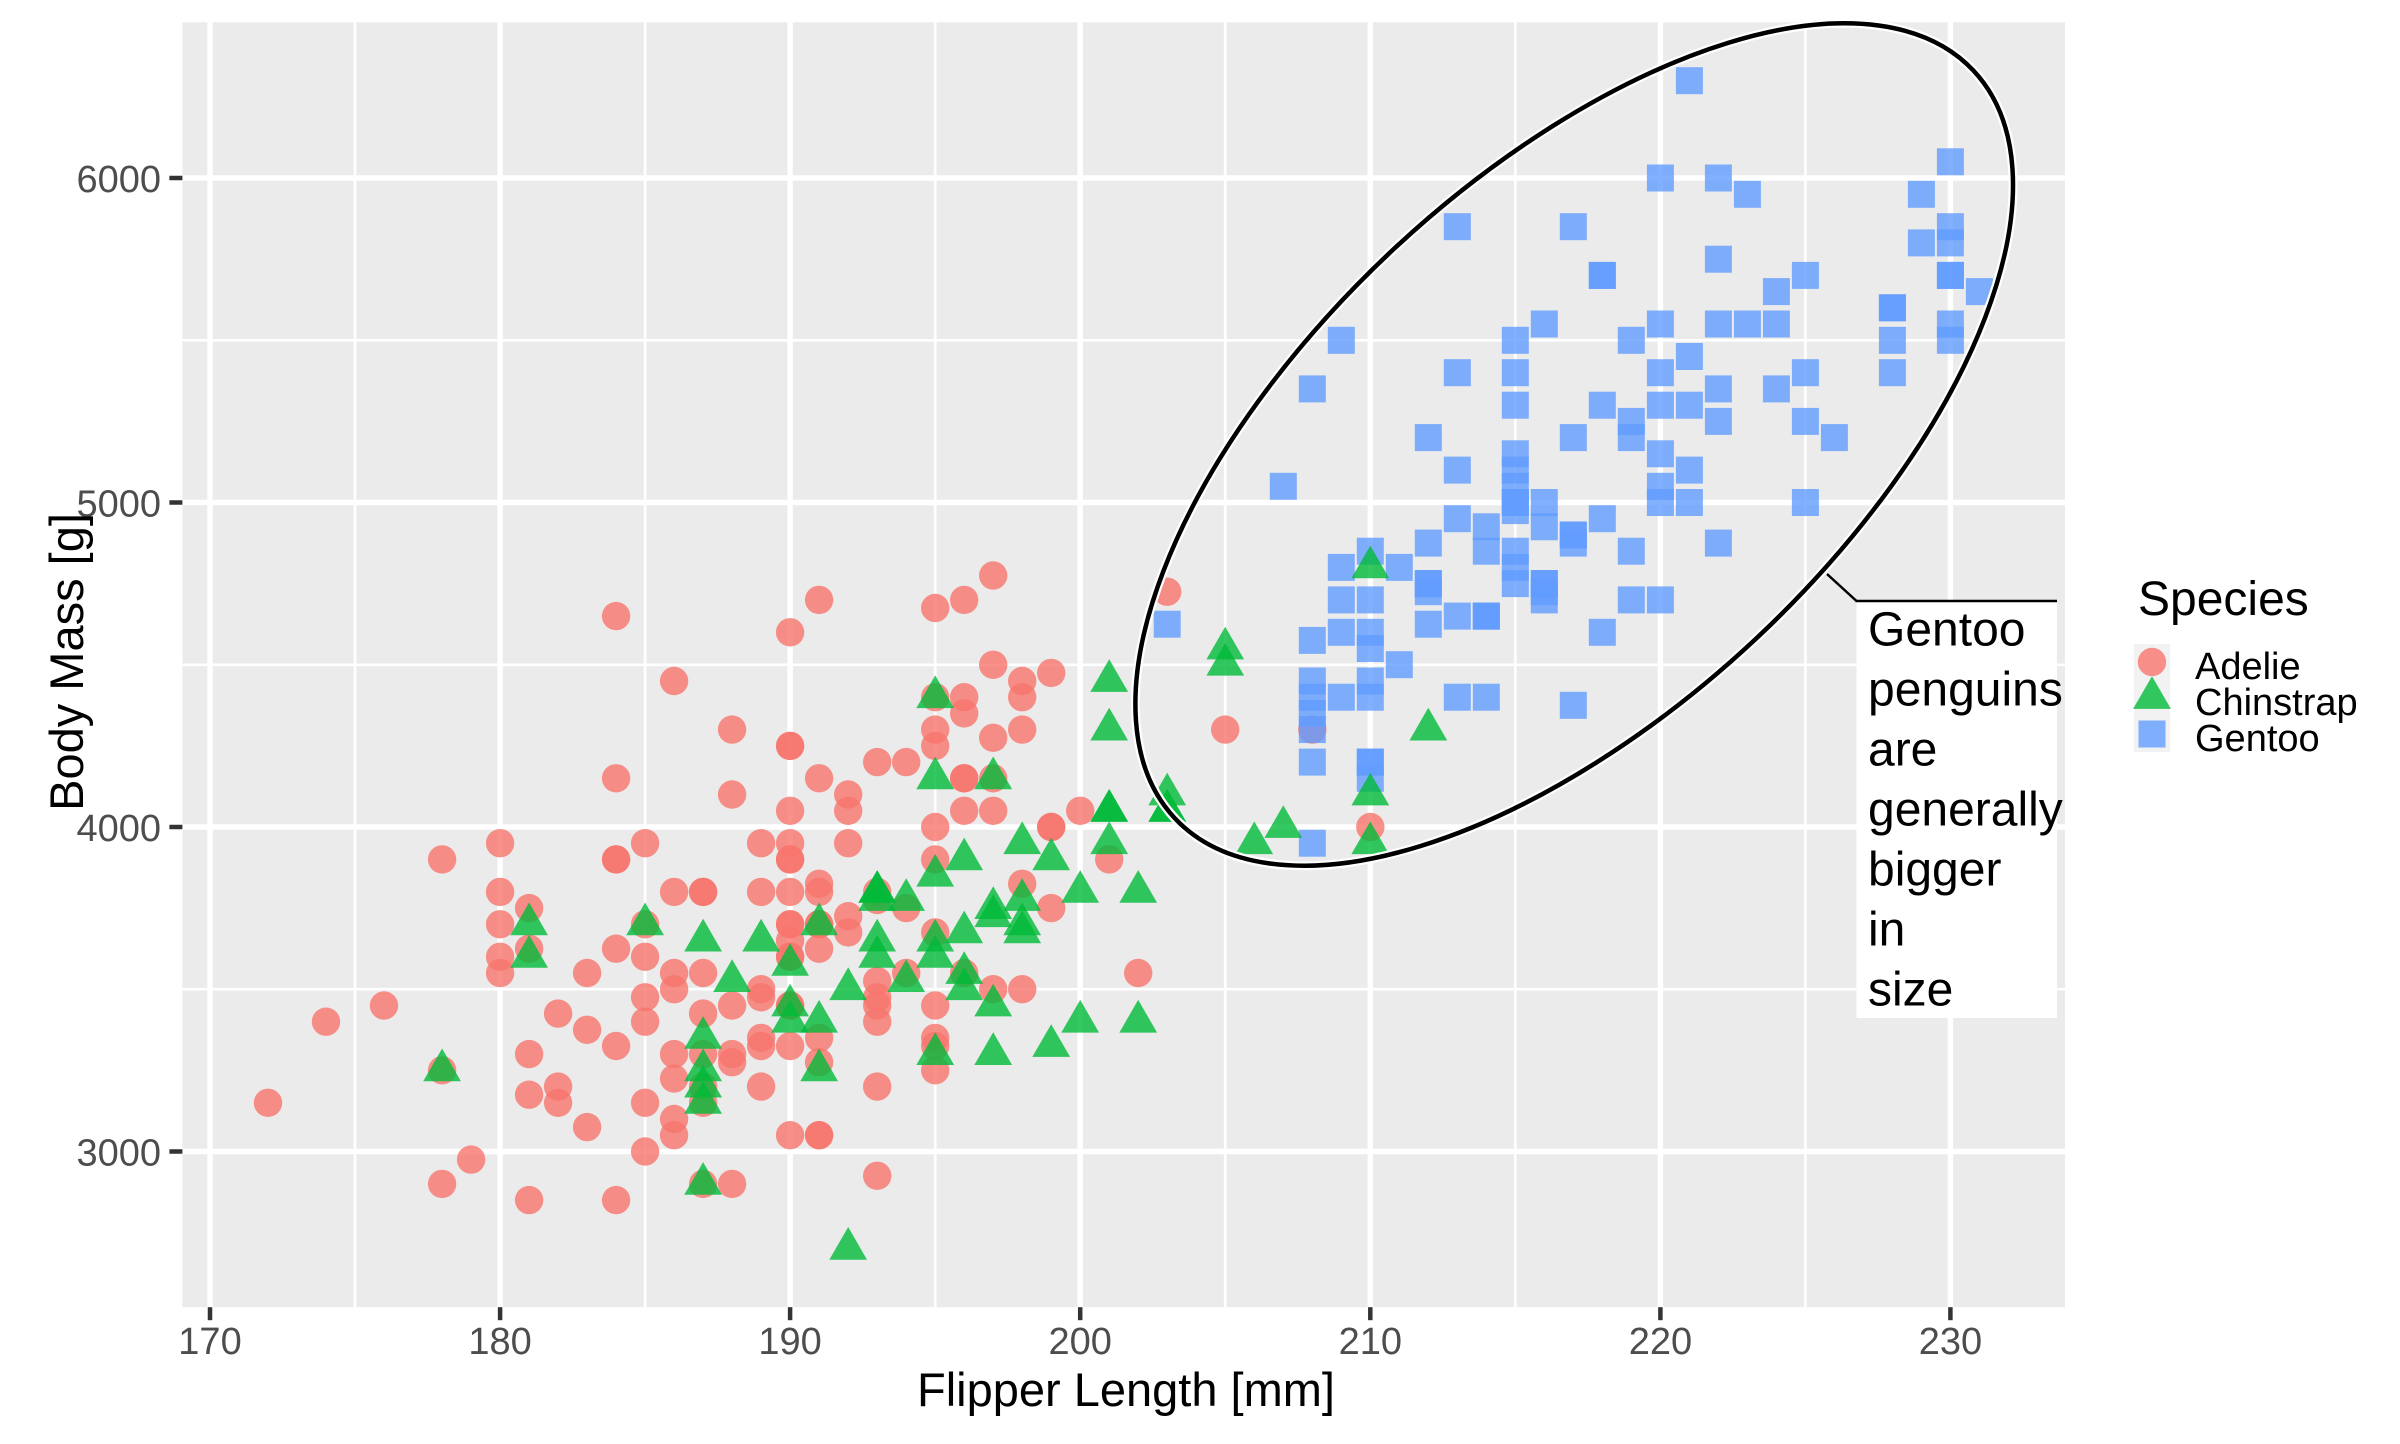  Describe the element at coordinates (2276, 703) in the screenshot. I see `svg-text: Chinstrap` at that location.